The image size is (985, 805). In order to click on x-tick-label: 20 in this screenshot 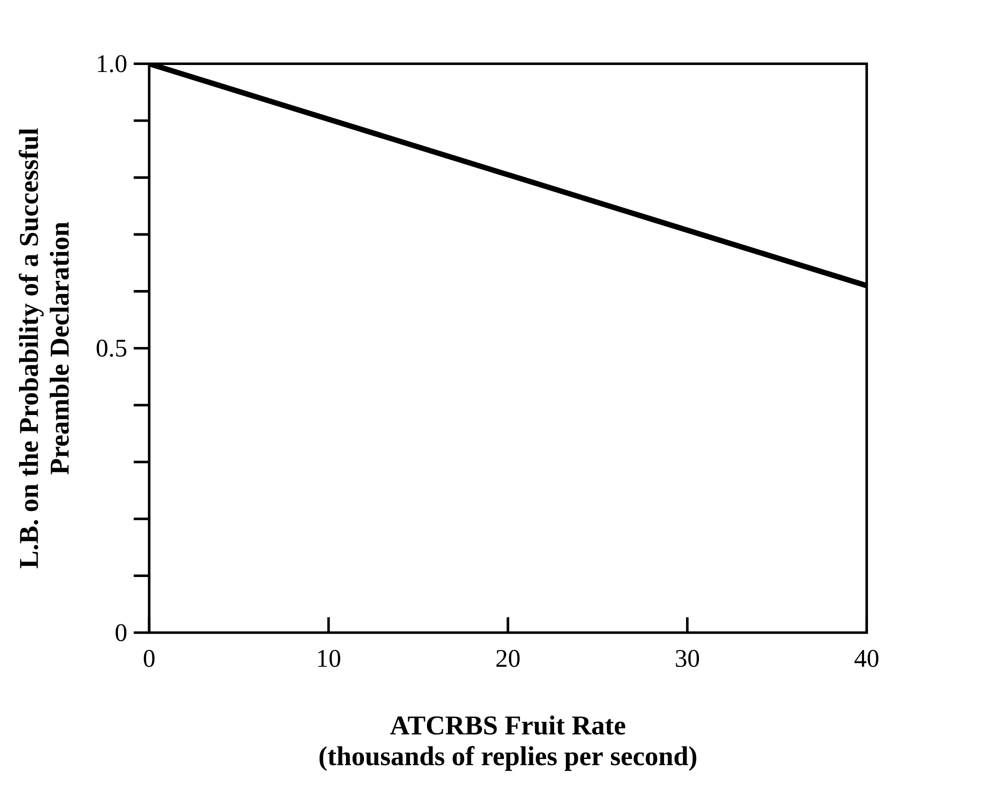, I will do `click(508, 658)`.